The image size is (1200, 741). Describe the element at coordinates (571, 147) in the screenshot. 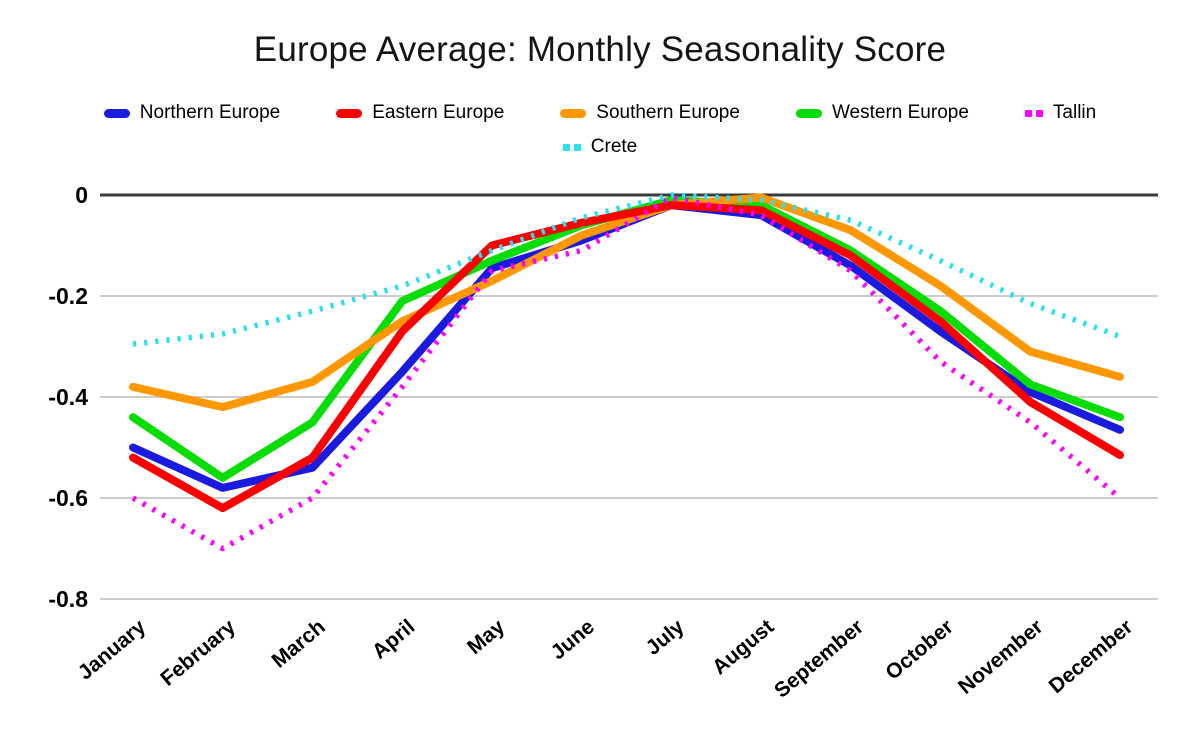

I see `legend-swatch-crete` at that location.